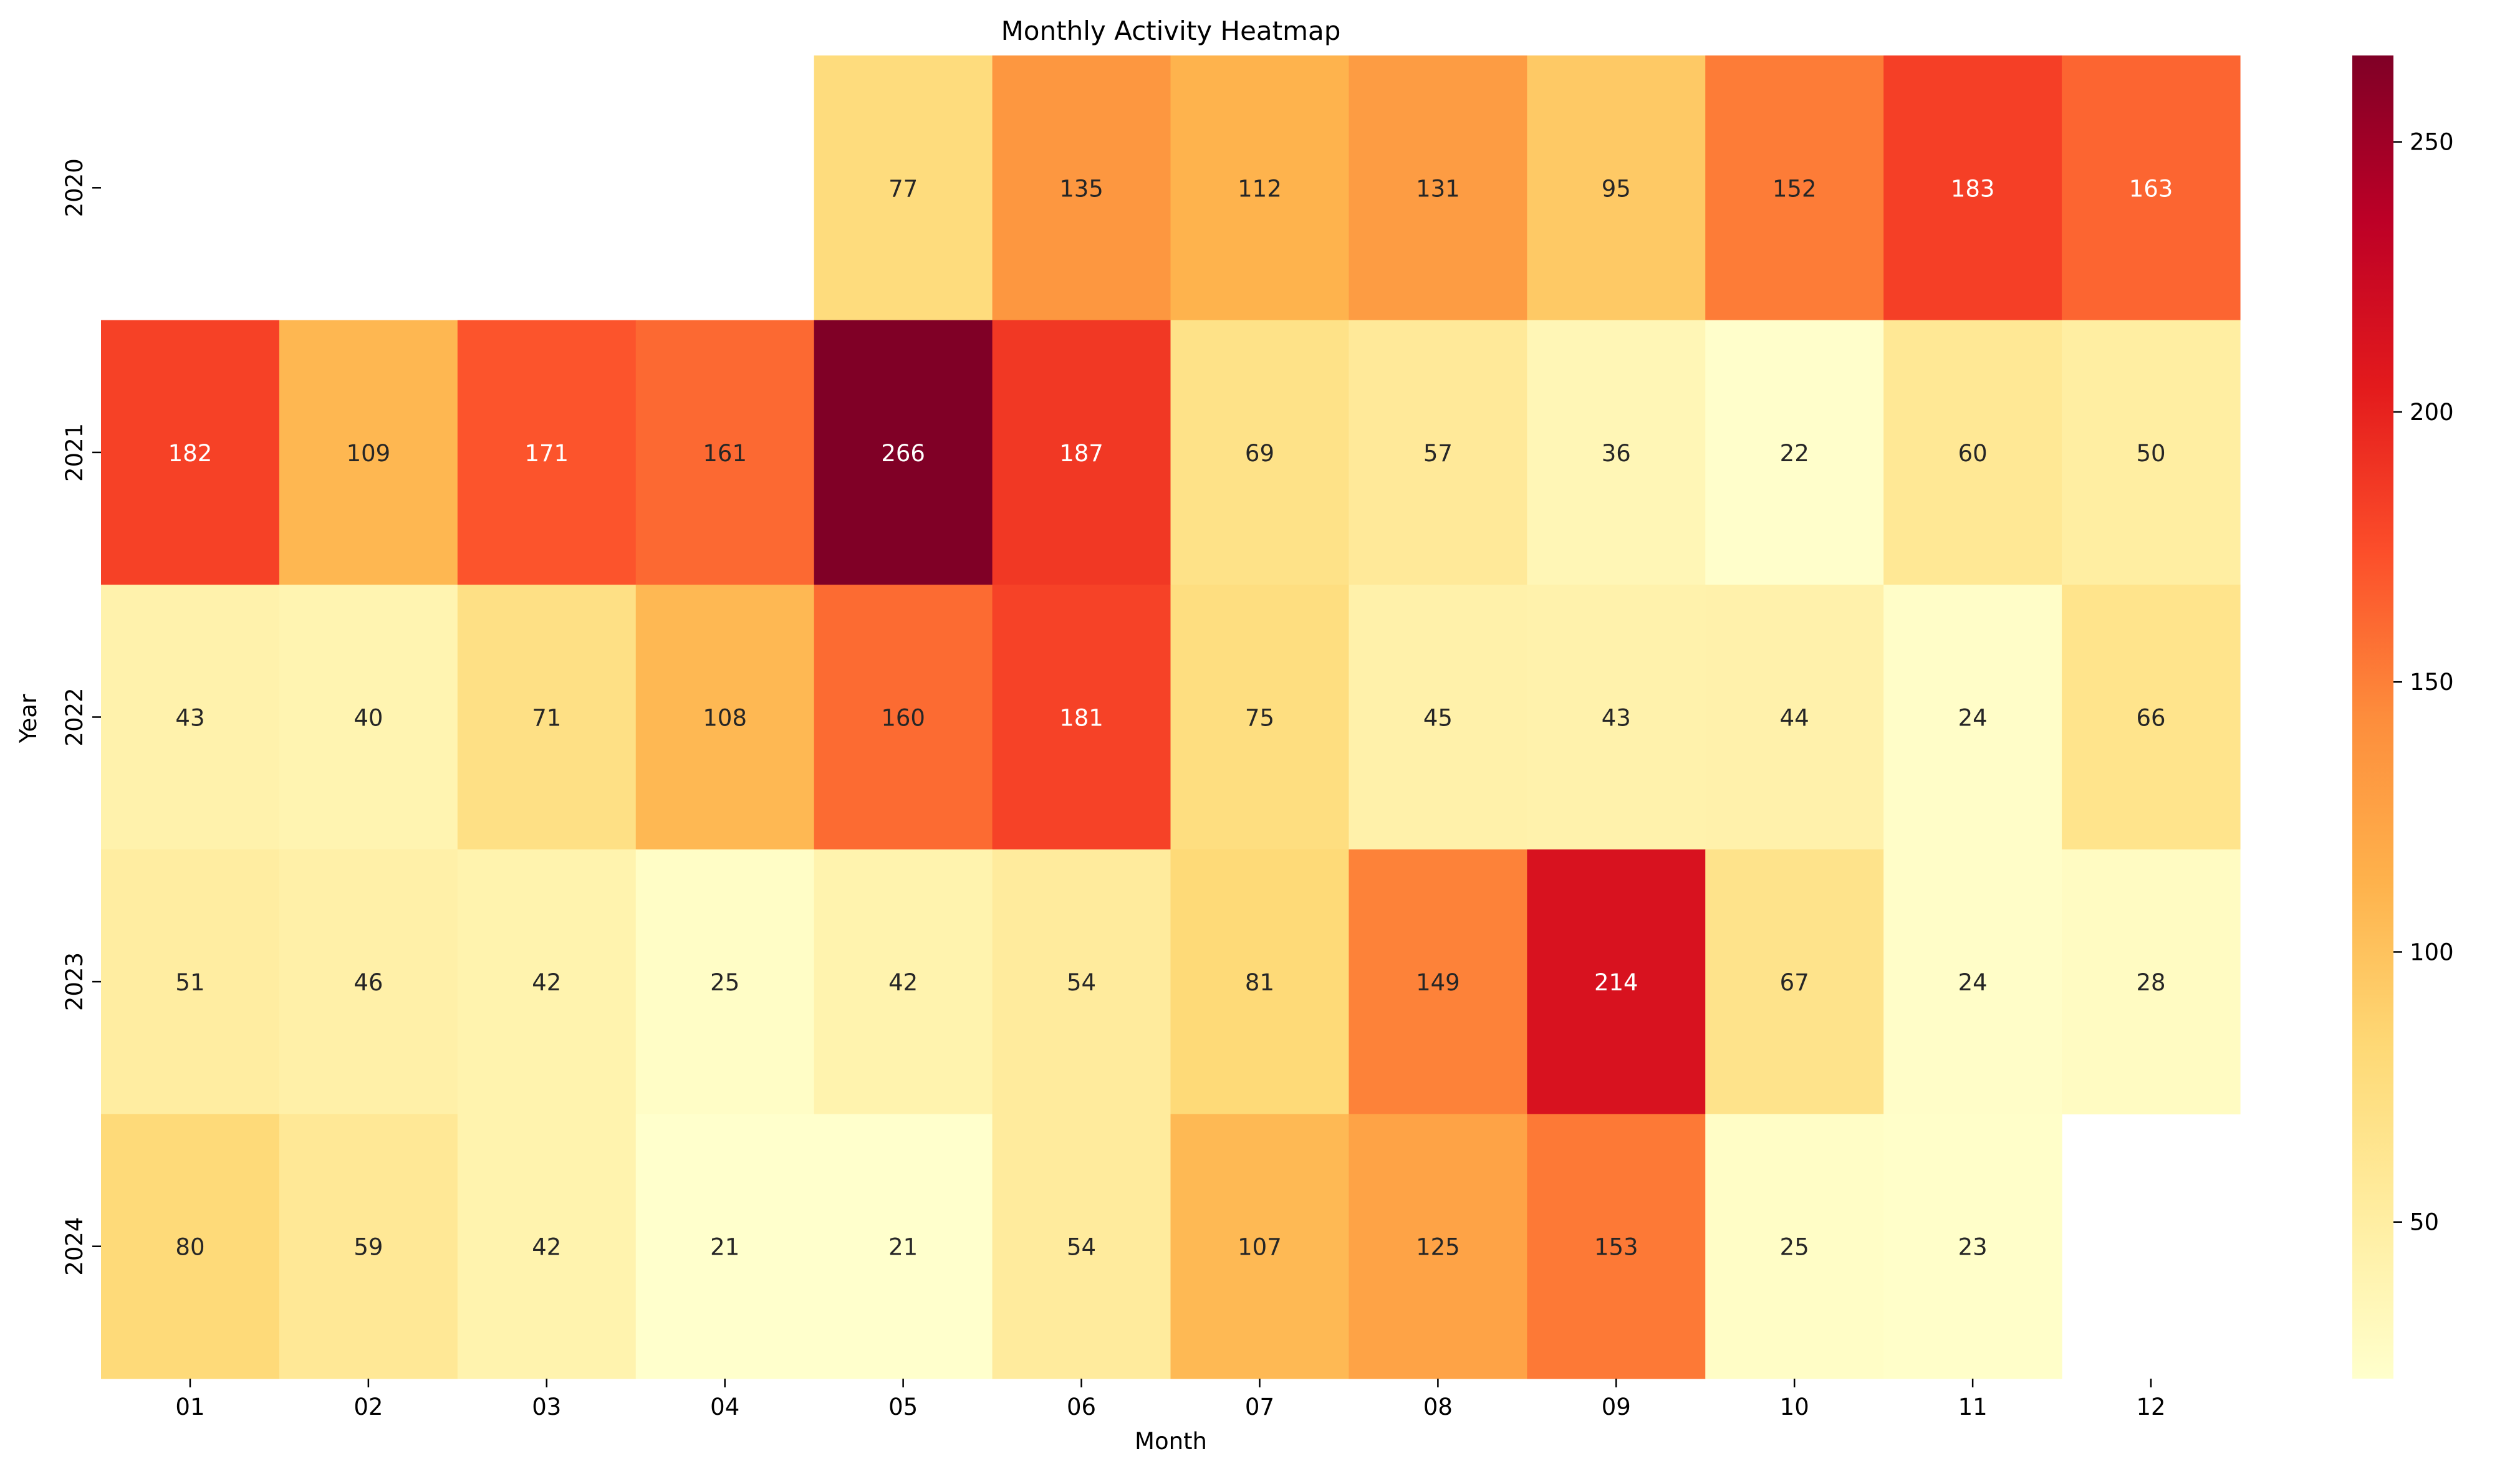 This screenshot has height=1474, width=2520. Describe the element at coordinates (2432, 952) in the screenshot. I see `colorbar-tick-label: 100` at that location.